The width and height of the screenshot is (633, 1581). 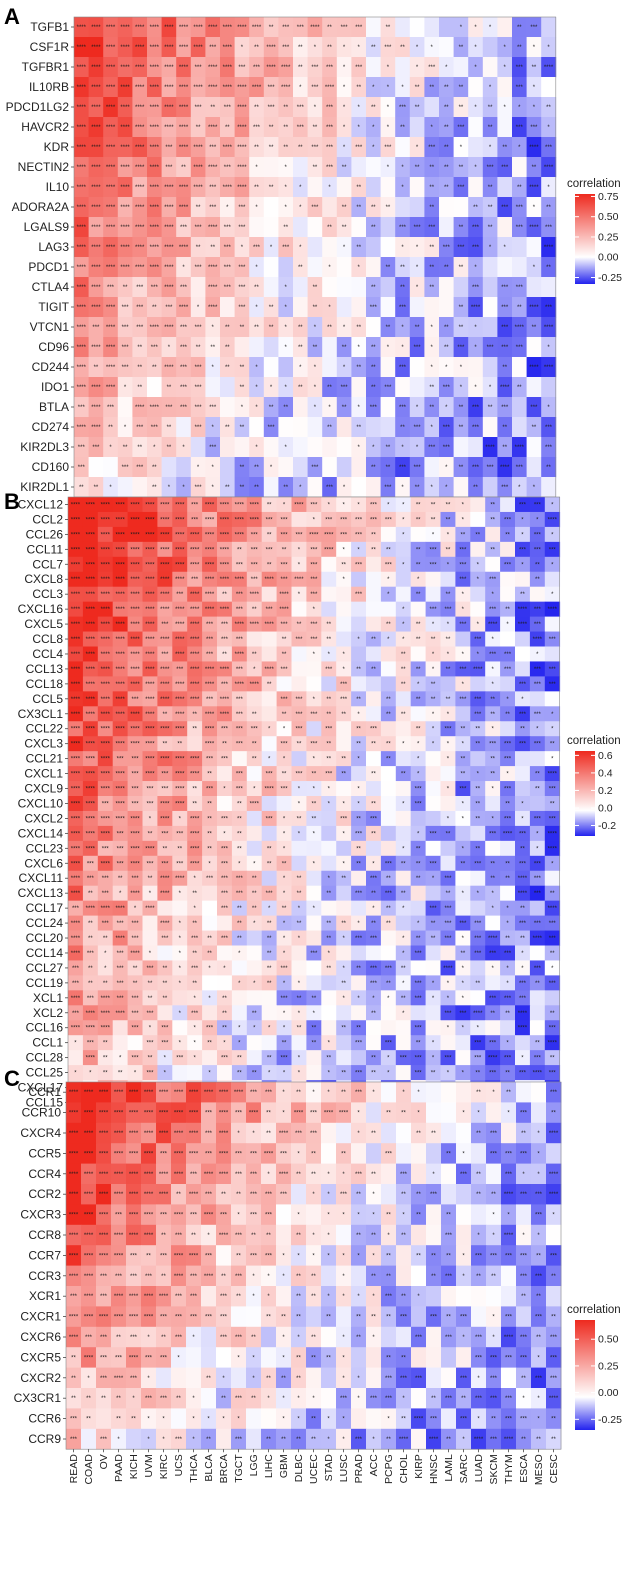 I want to click on row-label: CXCL3, so click(x=43, y=744).